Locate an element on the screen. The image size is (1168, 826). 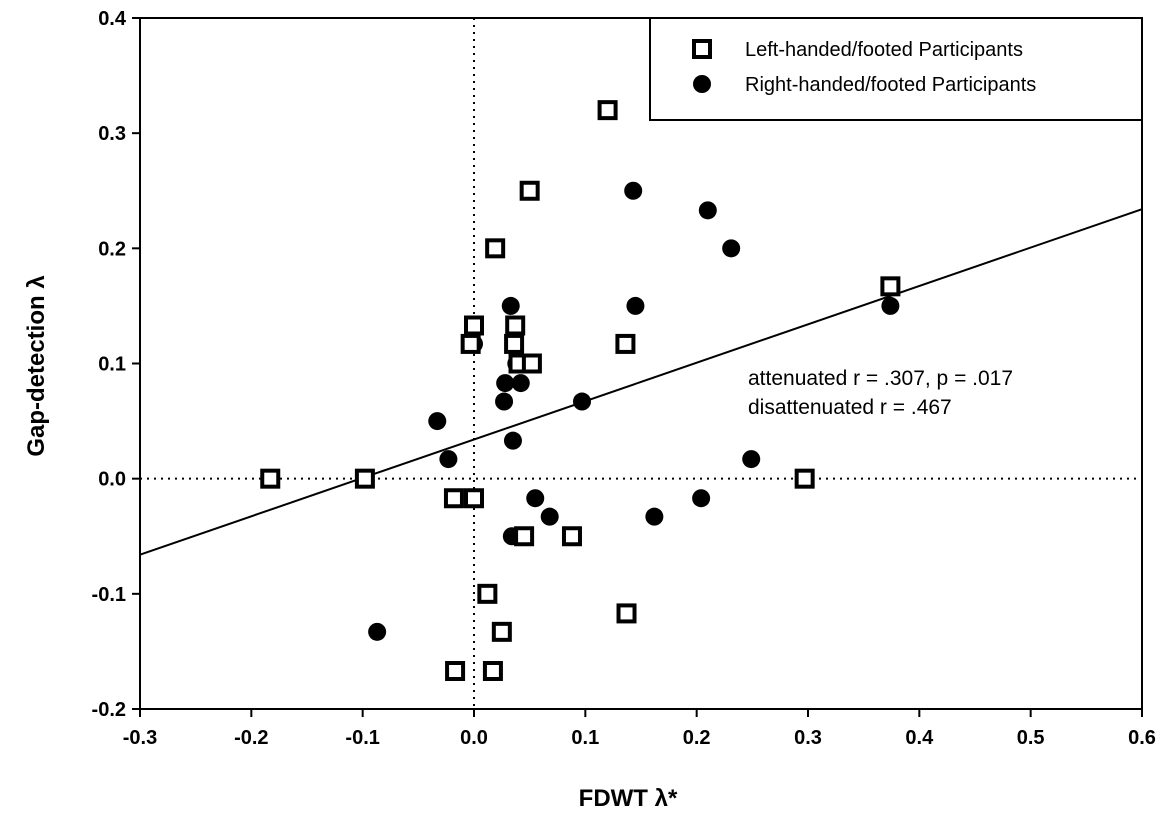
y-tick-label: 0.3 is located at coordinates (112, 134).